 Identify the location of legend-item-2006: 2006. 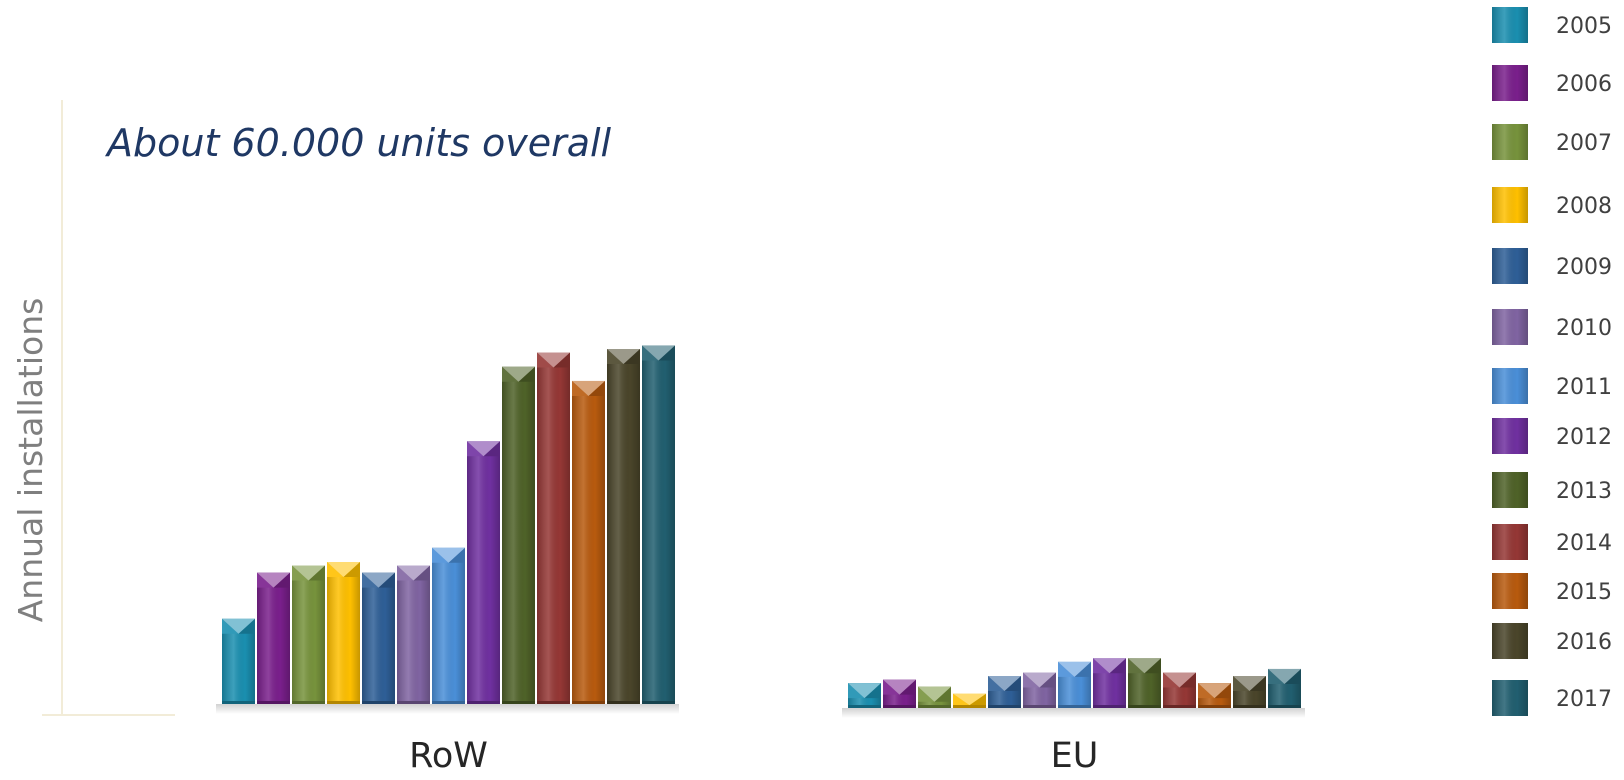
(1552, 83).